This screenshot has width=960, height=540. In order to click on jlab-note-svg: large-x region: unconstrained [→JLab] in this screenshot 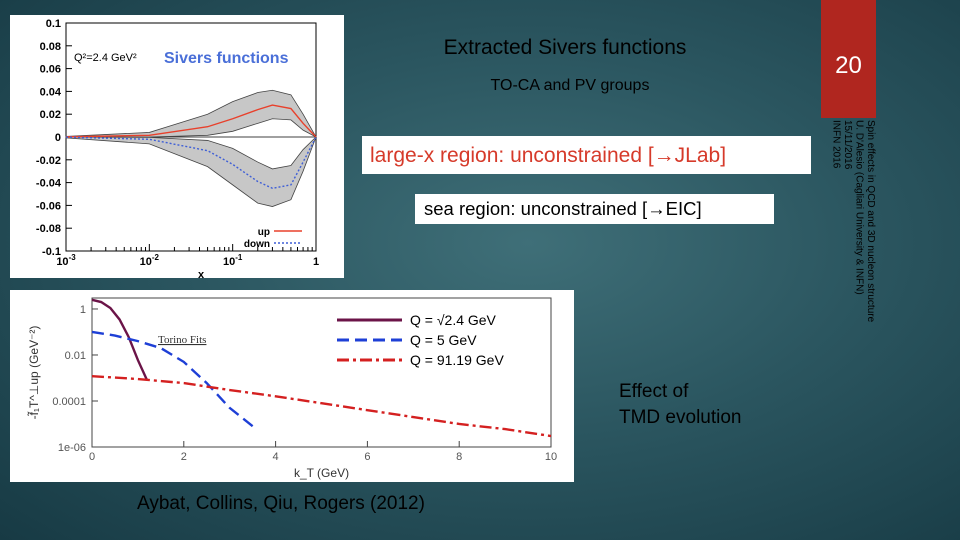, I will do `click(548, 155)`.